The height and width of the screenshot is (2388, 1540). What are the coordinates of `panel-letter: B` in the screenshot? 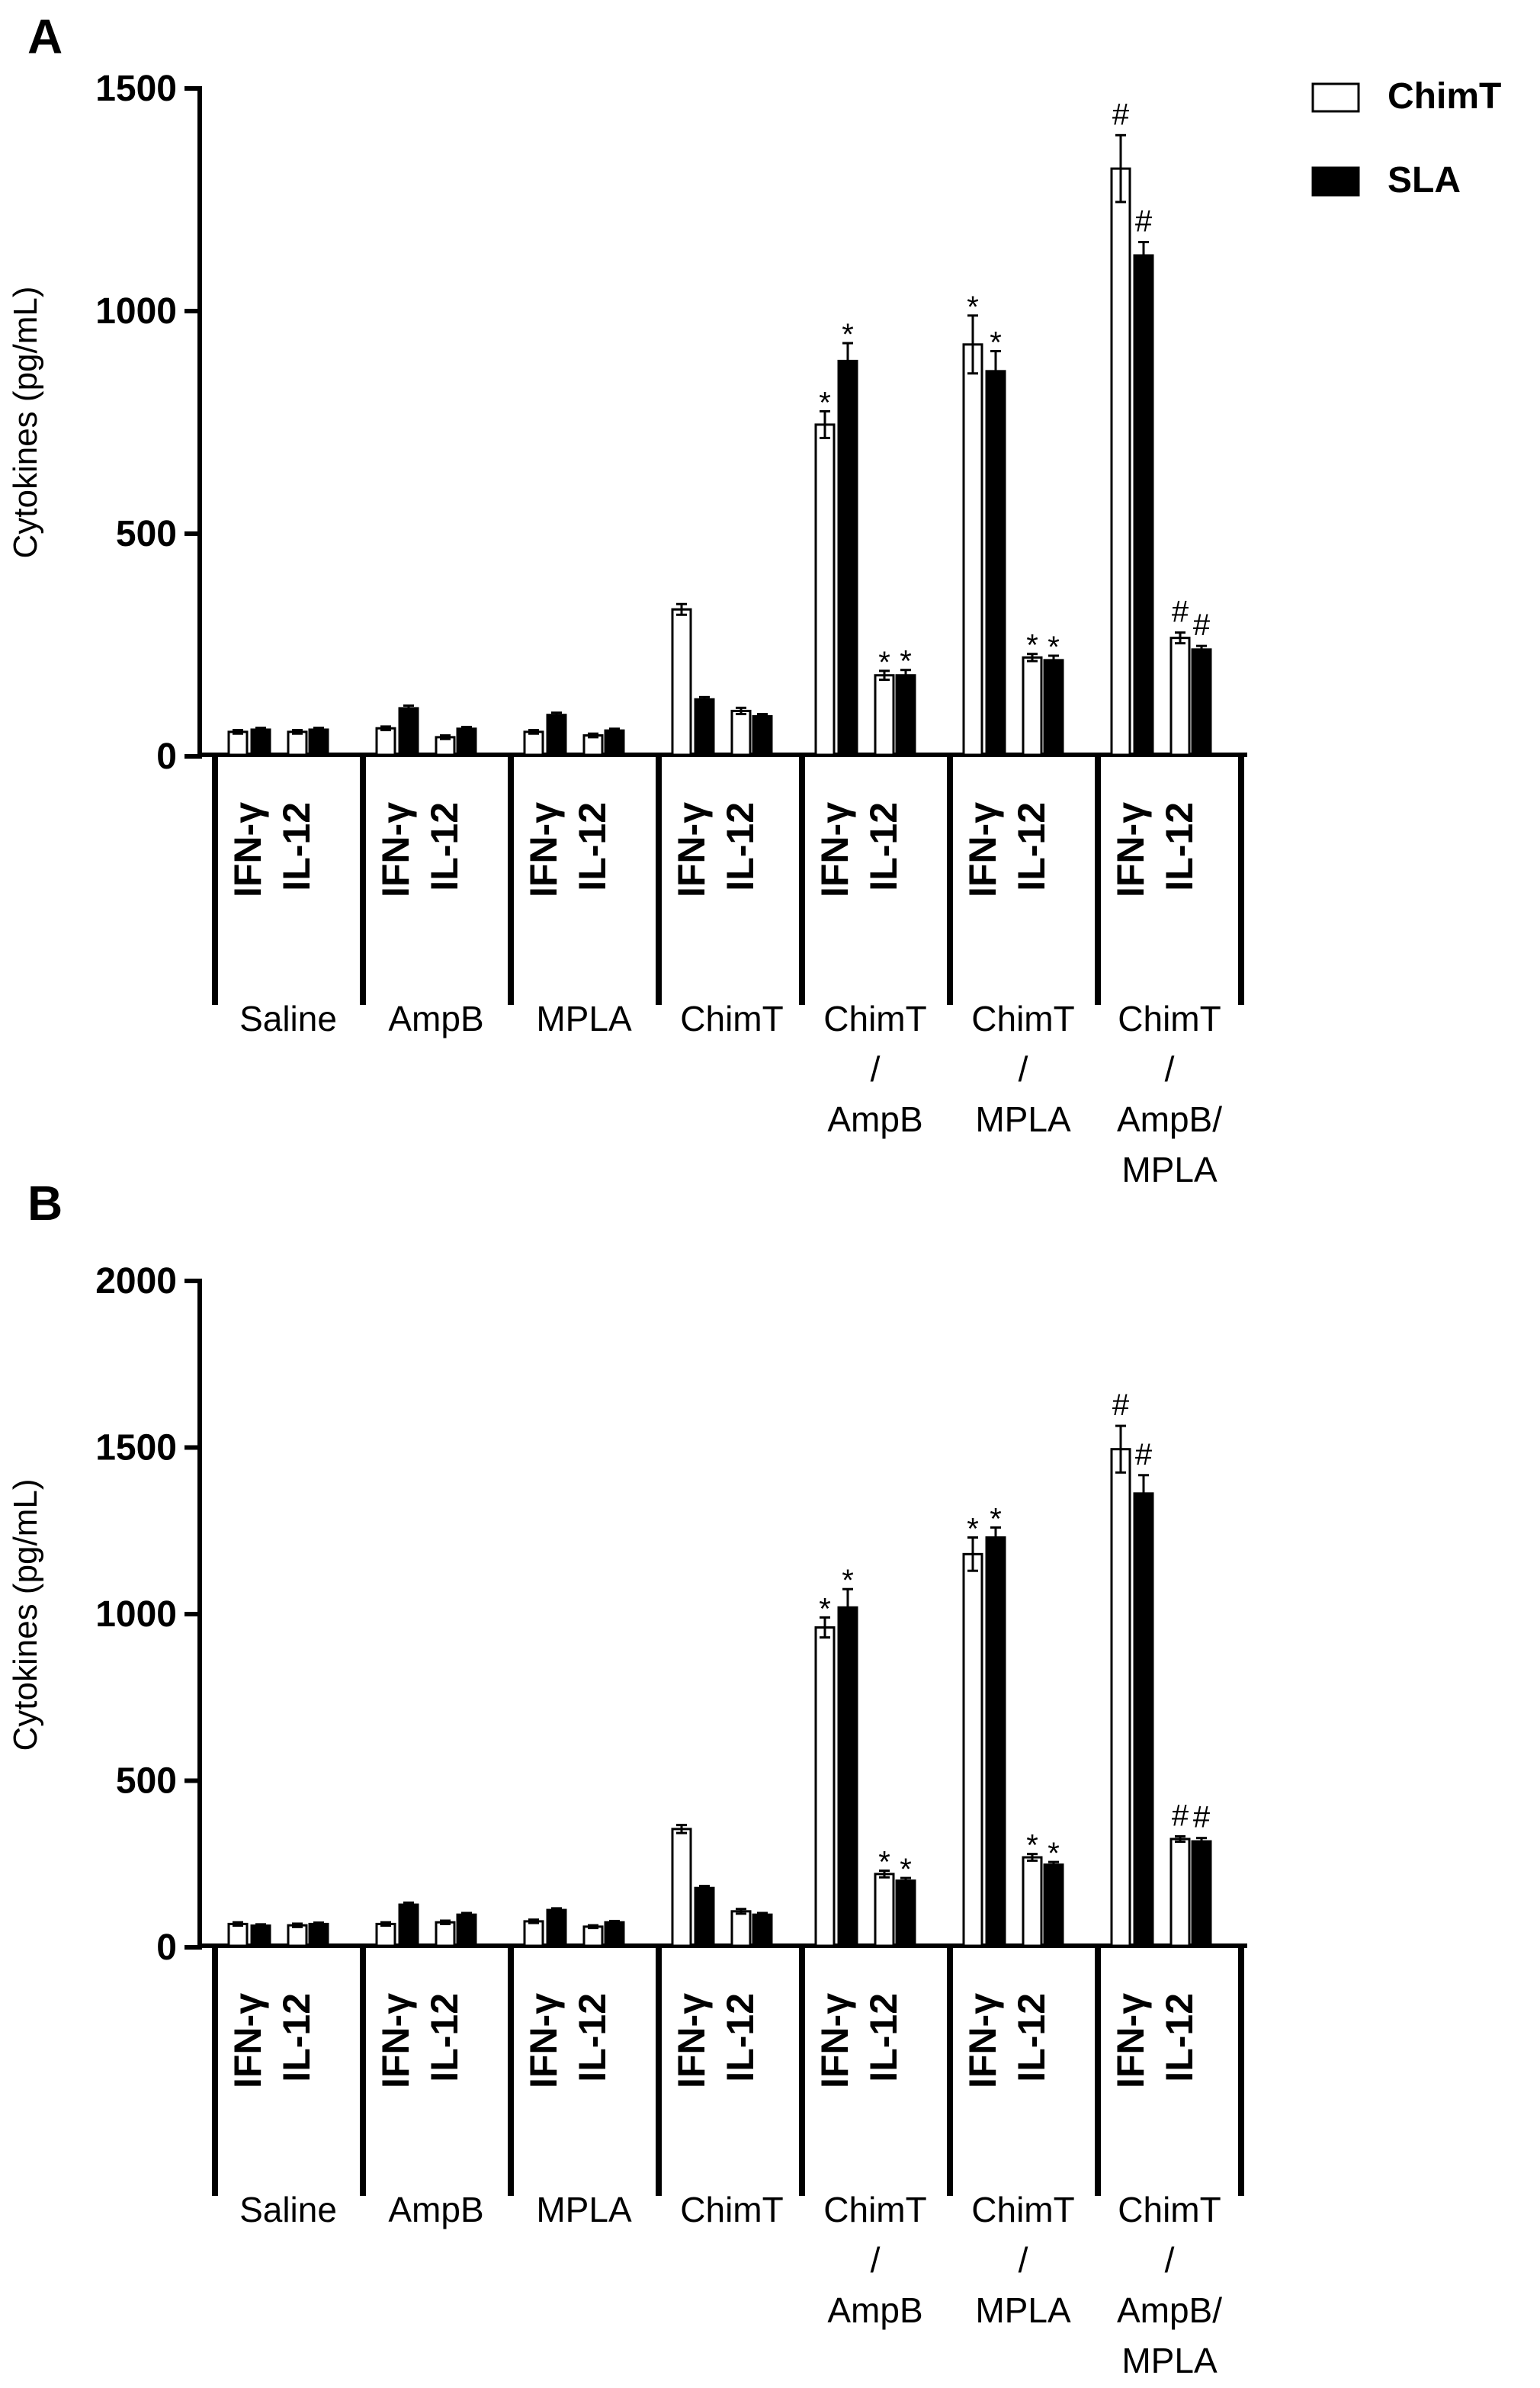 It's located at (45, 1203).